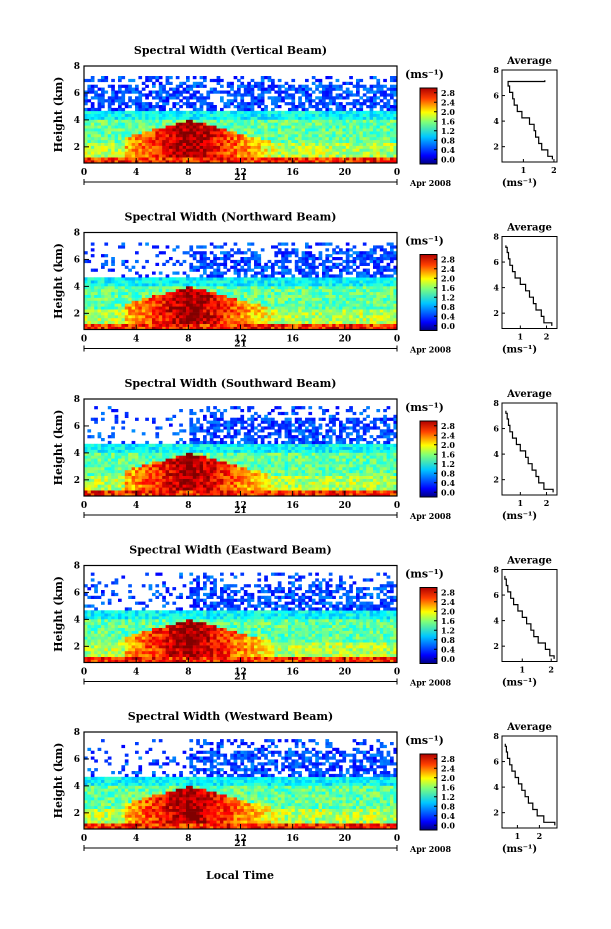  What do you see at coordinates (230, 716) in the screenshot?
I see `panel-title: Spectral Width (Westward Beam)` at bounding box center [230, 716].